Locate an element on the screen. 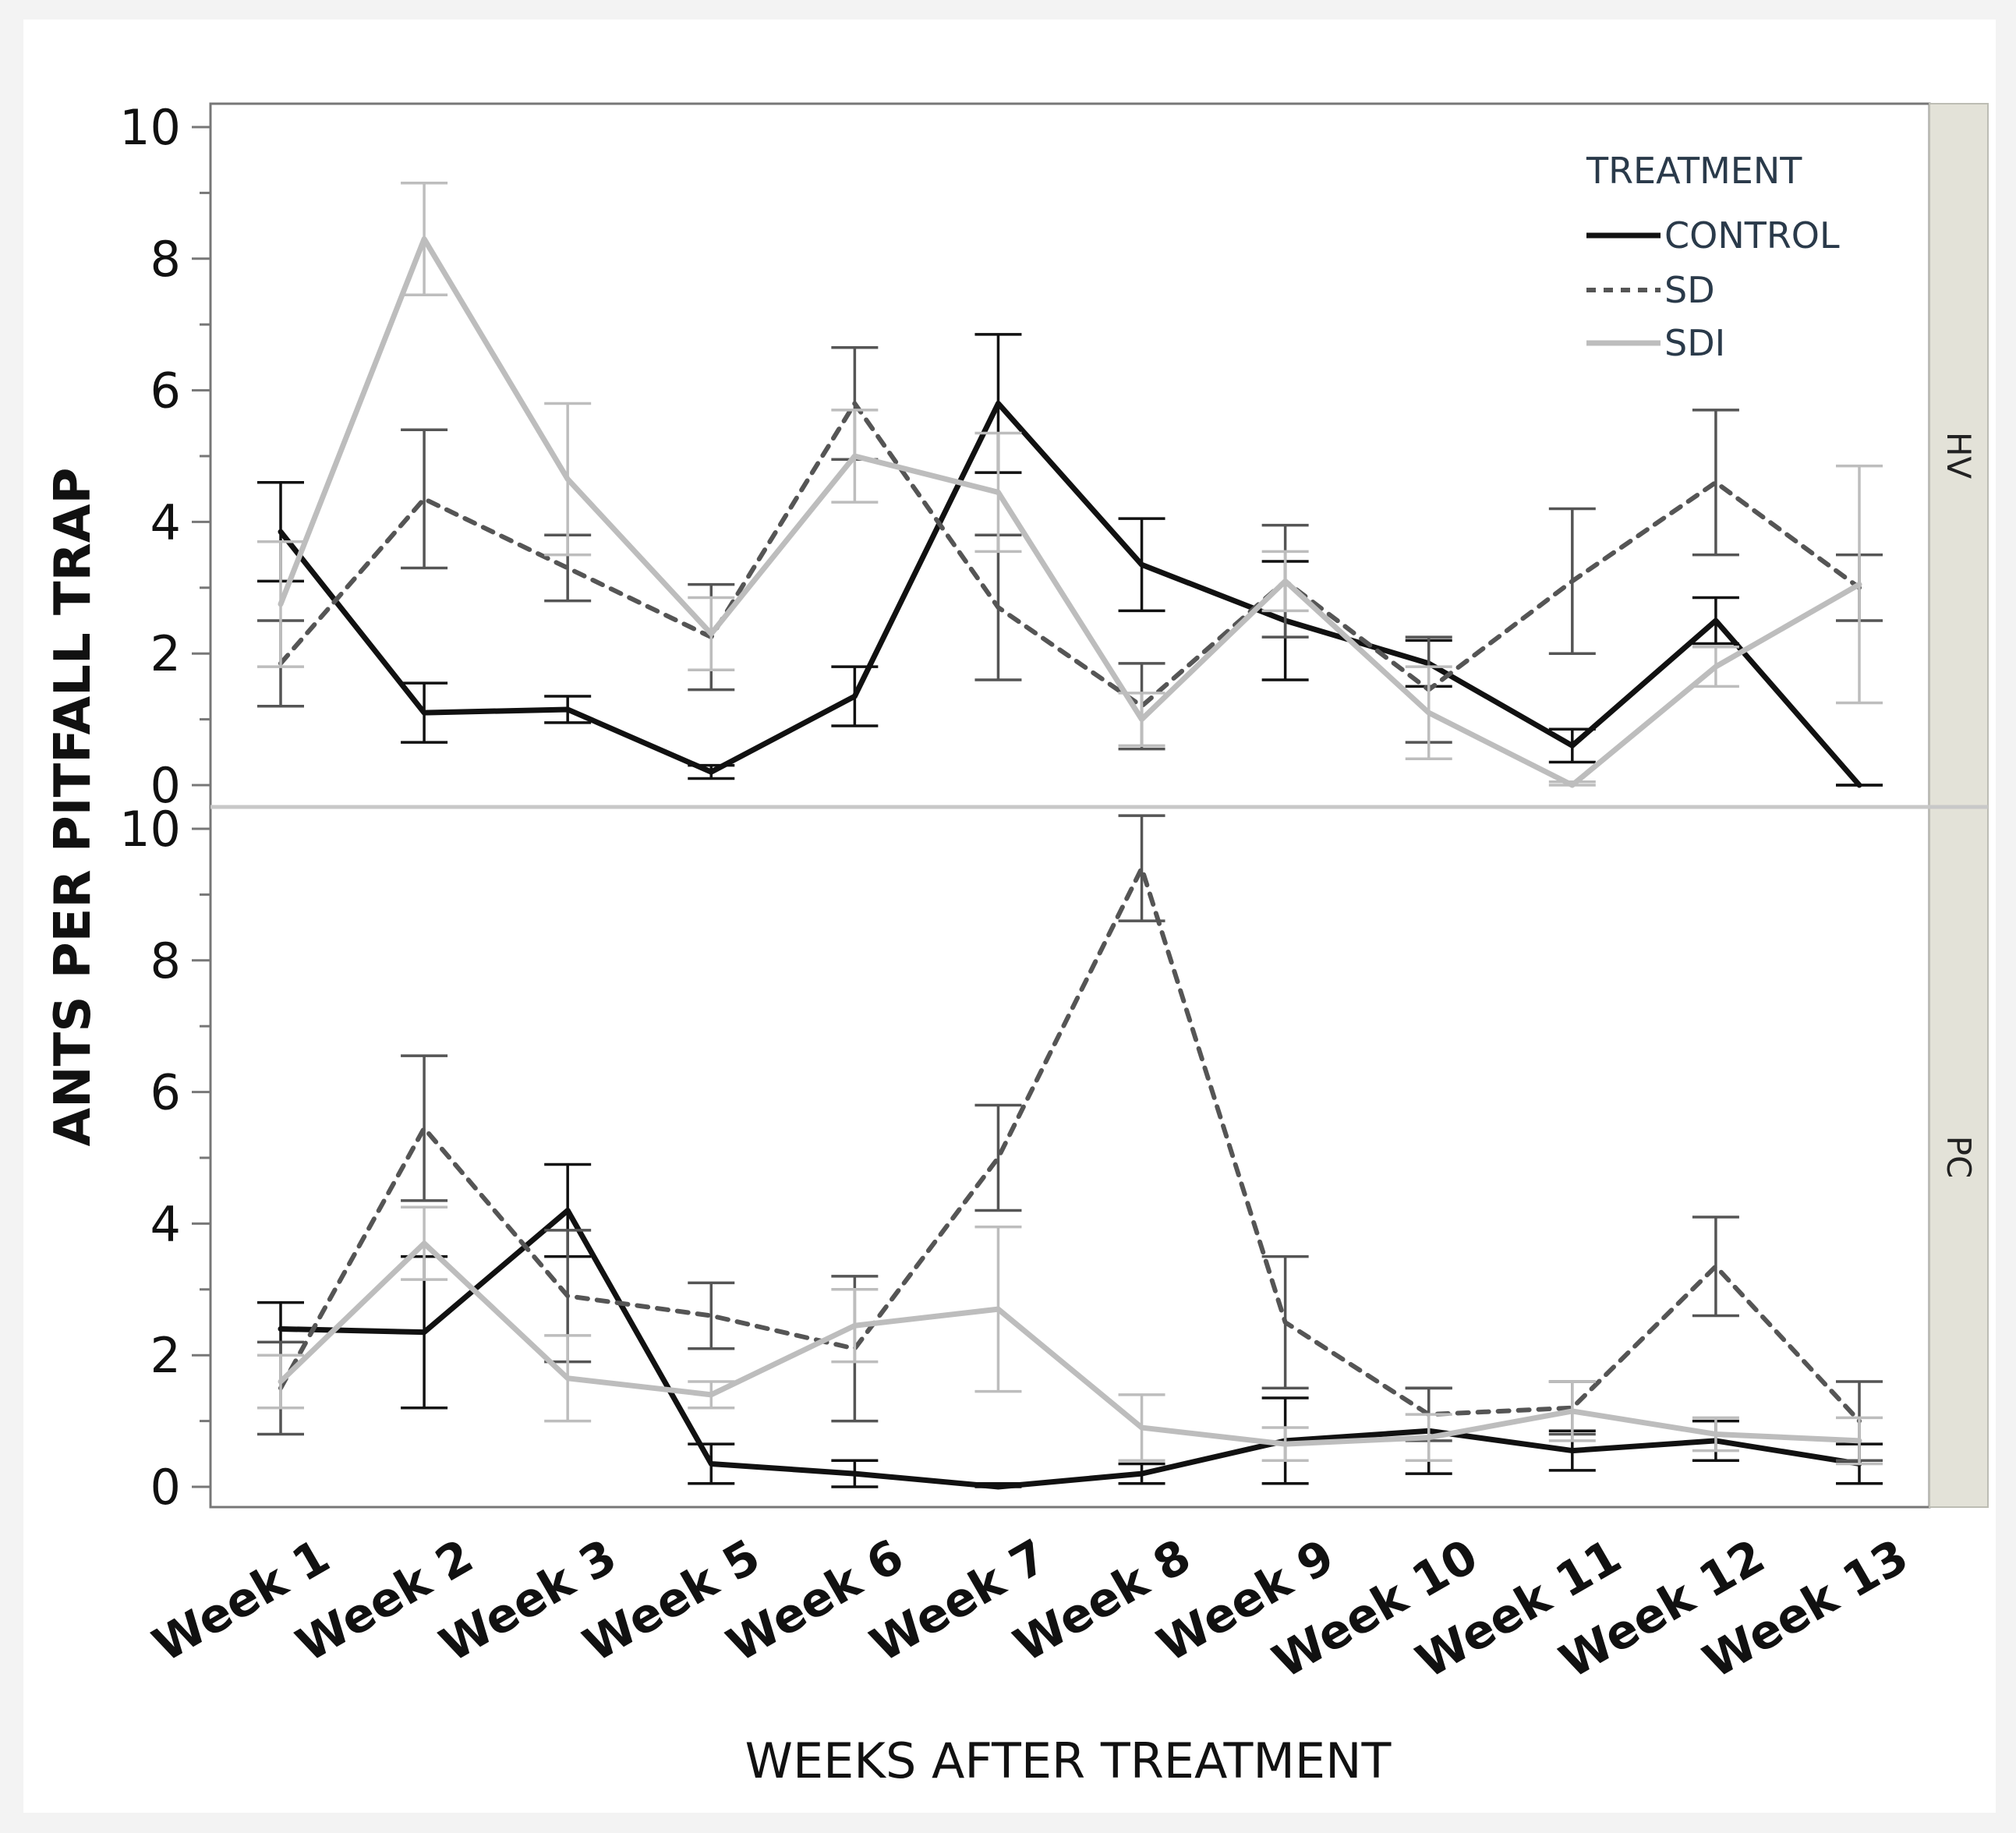  y-axis-pc: 0 2 4 6 8 10 is located at coordinates (164, 1158).